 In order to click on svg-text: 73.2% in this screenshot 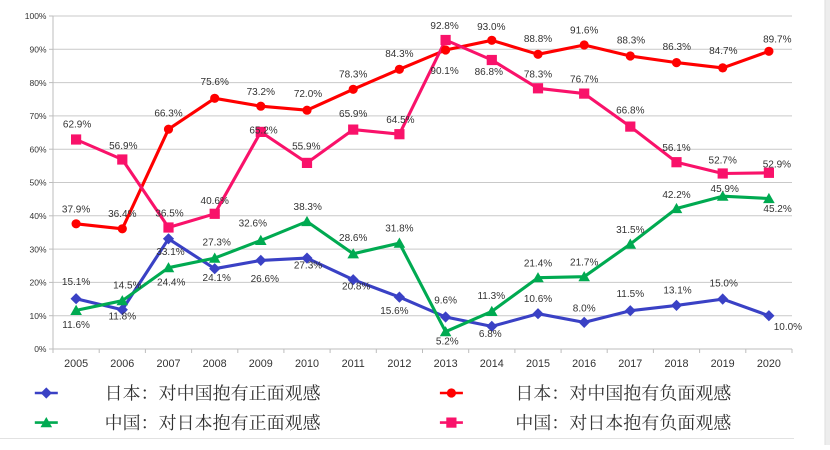, I will do `click(261, 92)`.